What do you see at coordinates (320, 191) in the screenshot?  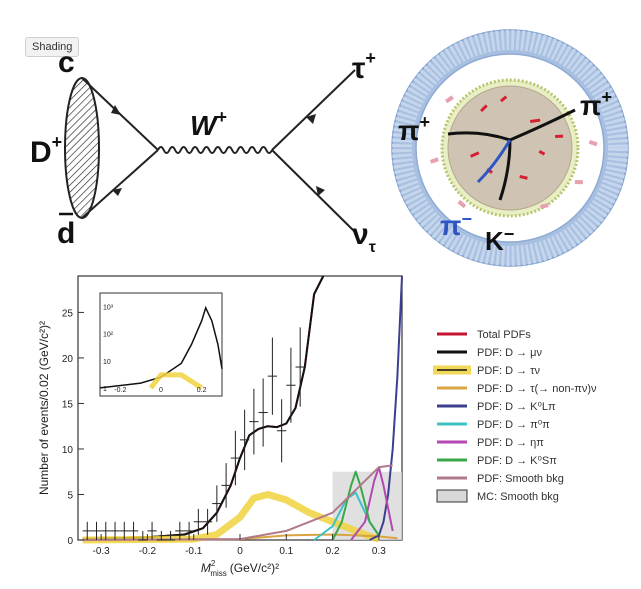 I see `arrow-neutrino` at bounding box center [320, 191].